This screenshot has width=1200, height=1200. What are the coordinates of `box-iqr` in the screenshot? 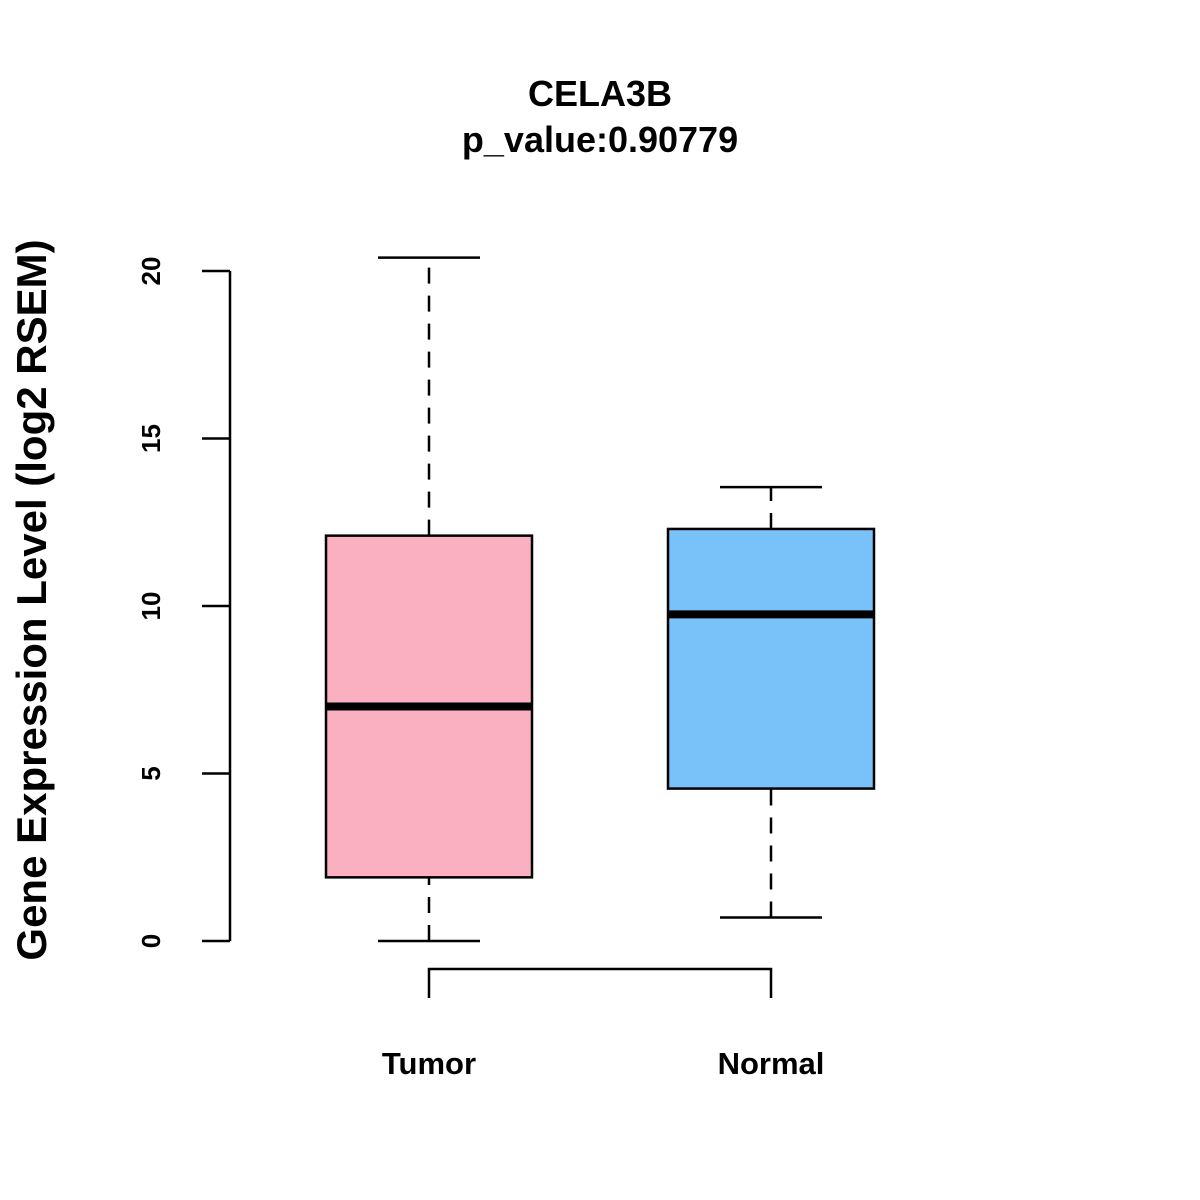 It's located at (771, 658).